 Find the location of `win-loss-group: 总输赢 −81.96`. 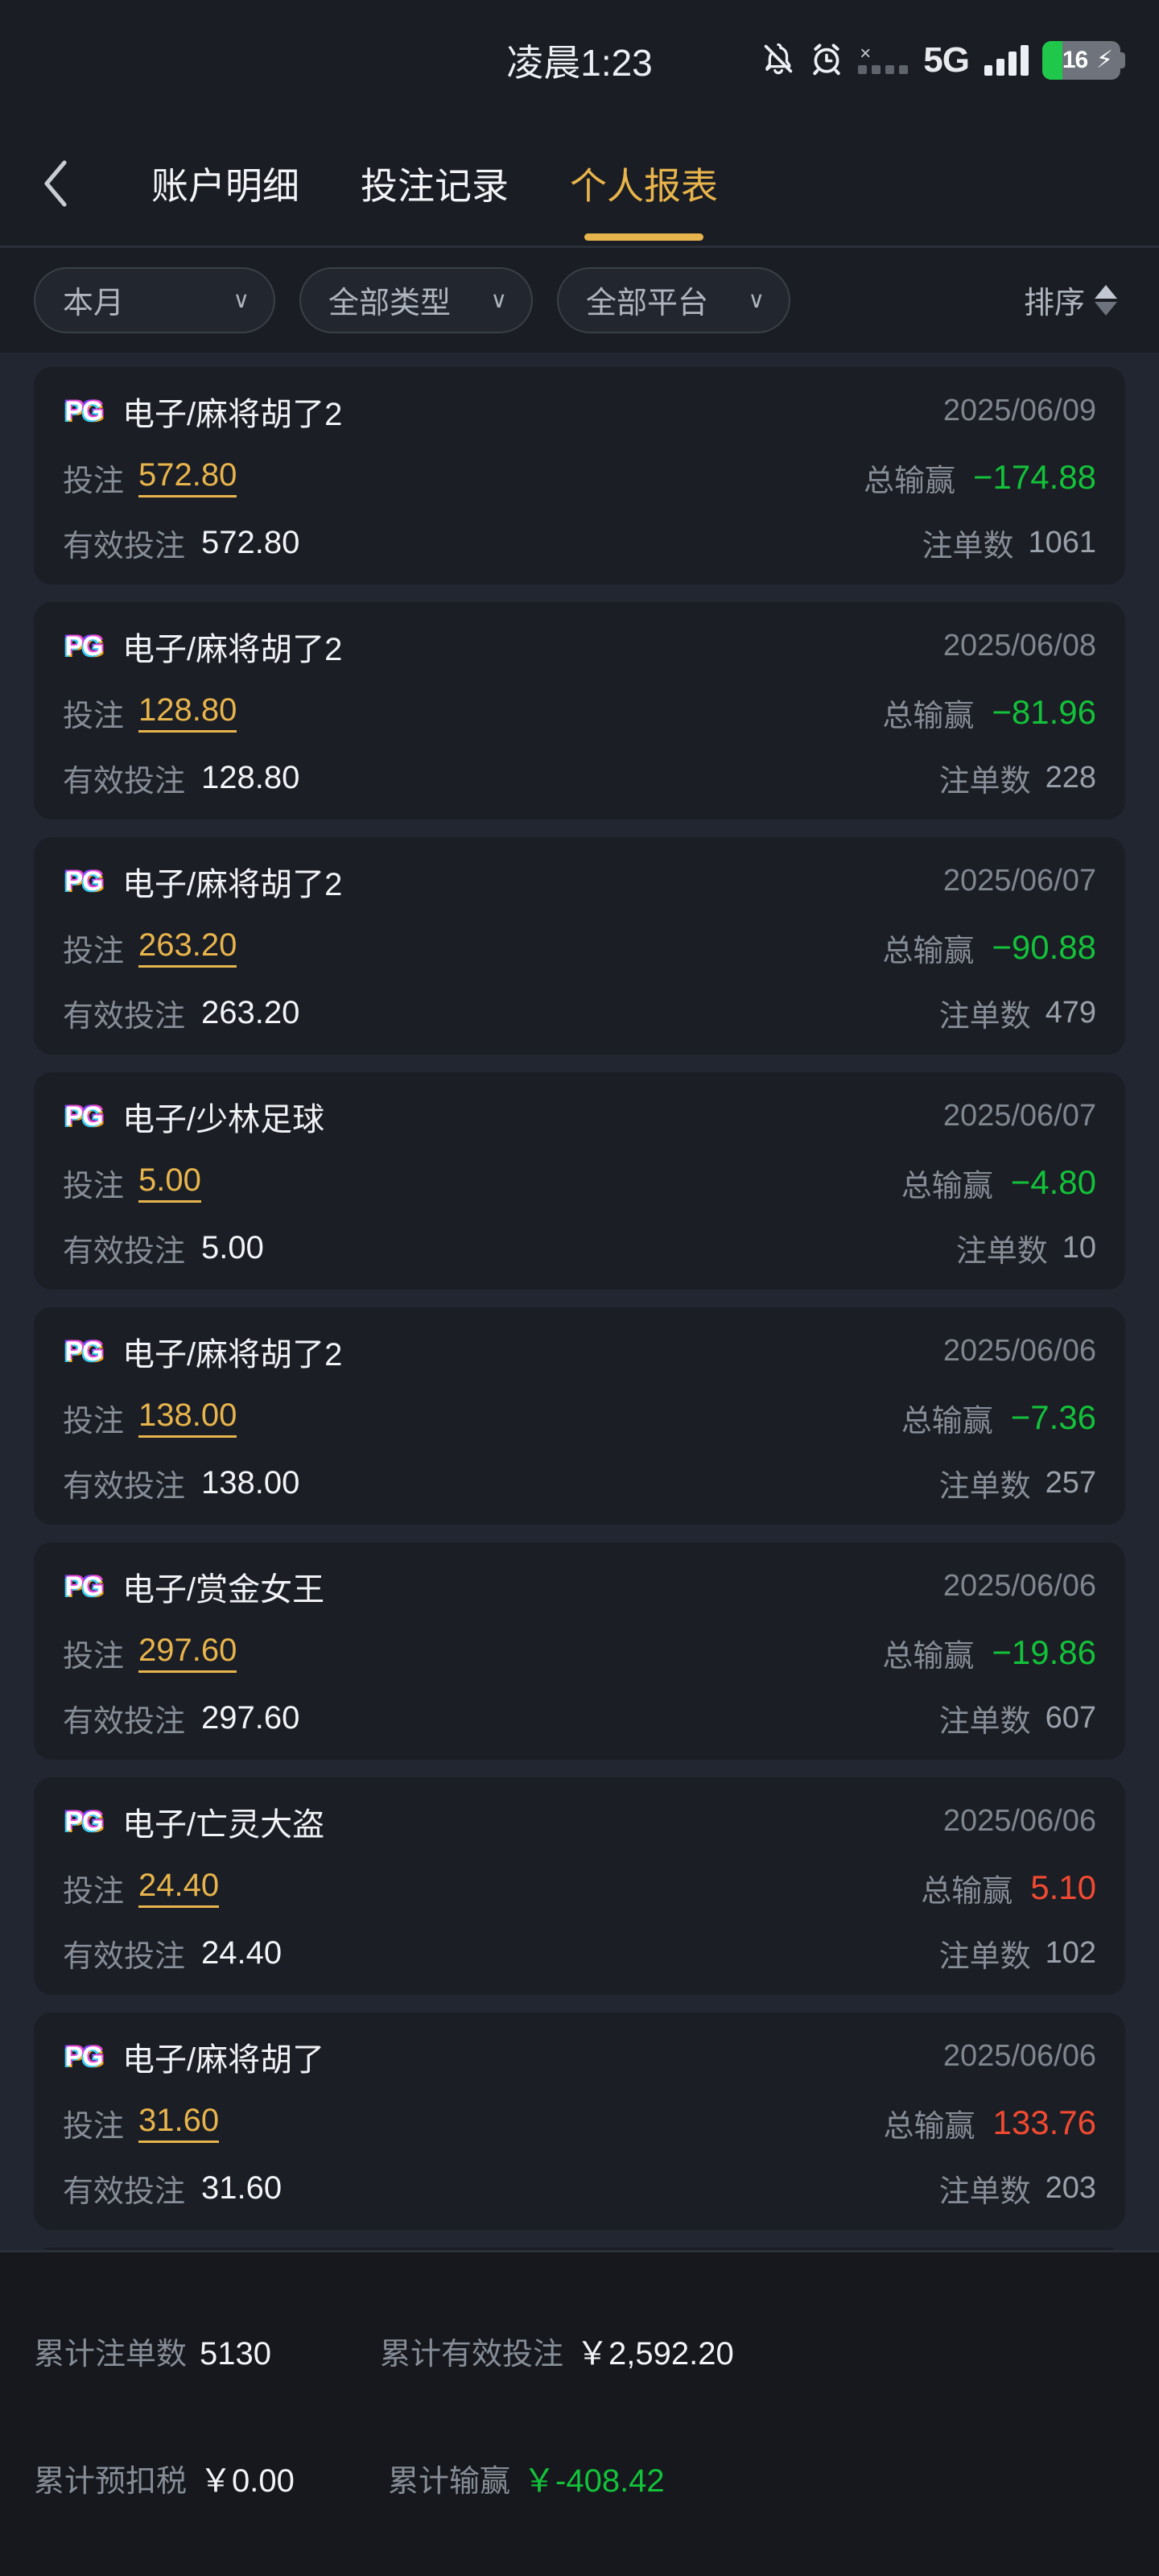

win-loss-group: 总输赢 −81.96 is located at coordinates (989, 713).